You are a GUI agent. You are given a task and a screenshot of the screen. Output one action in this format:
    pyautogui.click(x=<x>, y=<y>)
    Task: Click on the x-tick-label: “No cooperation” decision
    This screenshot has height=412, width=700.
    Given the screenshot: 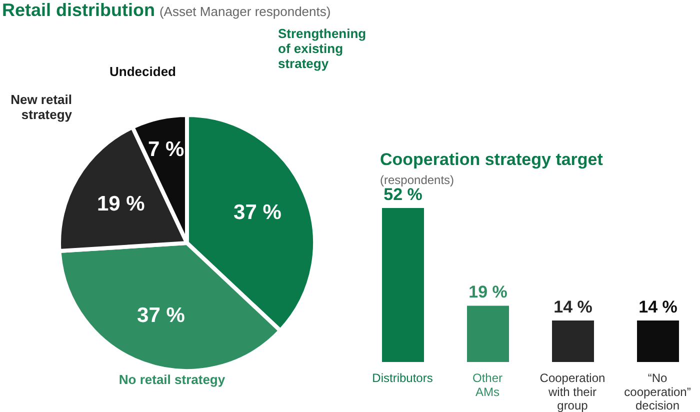 What is the action you would take?
    pyautogui.click(x=657, y=391)
    